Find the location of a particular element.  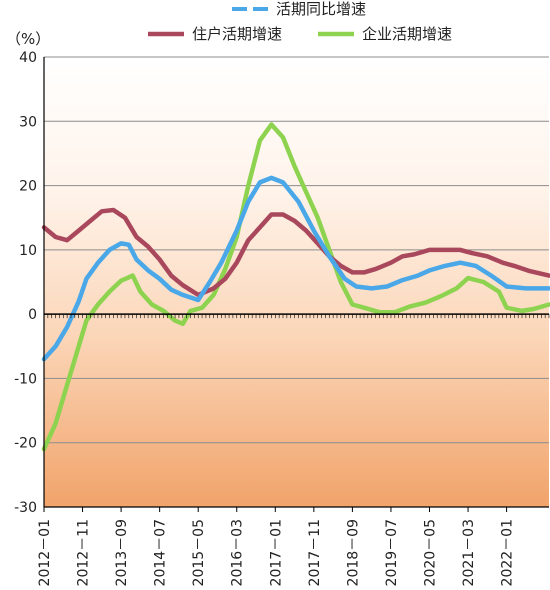

x-tick-label: 2015－05 is located at coordinates (199, 552).